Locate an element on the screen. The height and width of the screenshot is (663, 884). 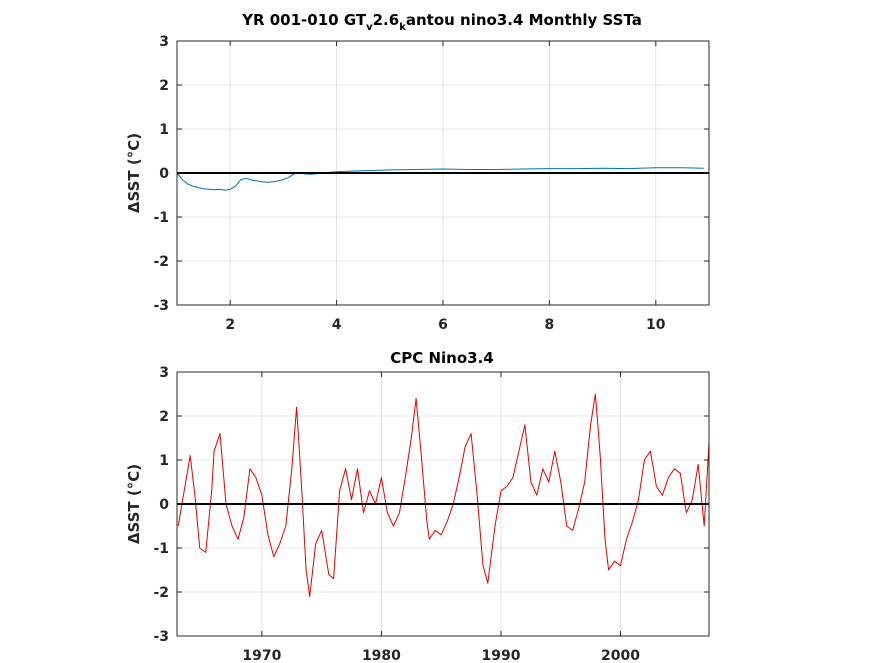
bottom-chart-x-tick-label: 1990 is located at coordinates (500, 655).